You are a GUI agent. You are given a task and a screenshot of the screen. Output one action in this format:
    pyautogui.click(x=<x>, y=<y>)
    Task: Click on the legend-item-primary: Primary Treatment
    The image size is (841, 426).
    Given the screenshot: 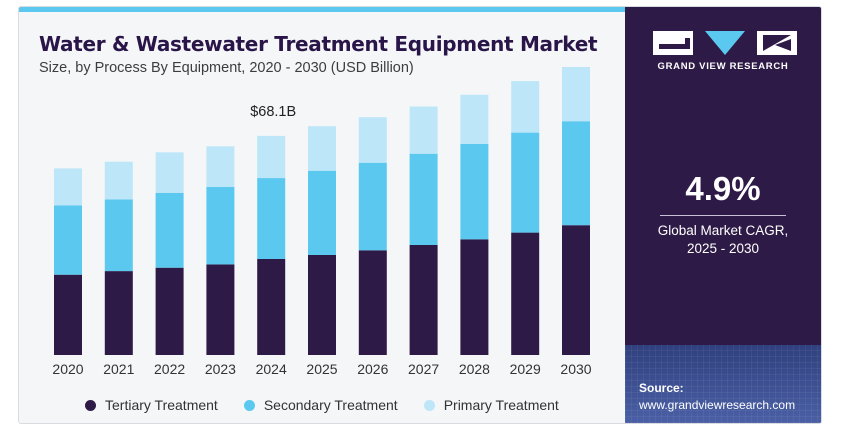 What is the action you would take?
    pyautogui.click(x=491, y=405)
    